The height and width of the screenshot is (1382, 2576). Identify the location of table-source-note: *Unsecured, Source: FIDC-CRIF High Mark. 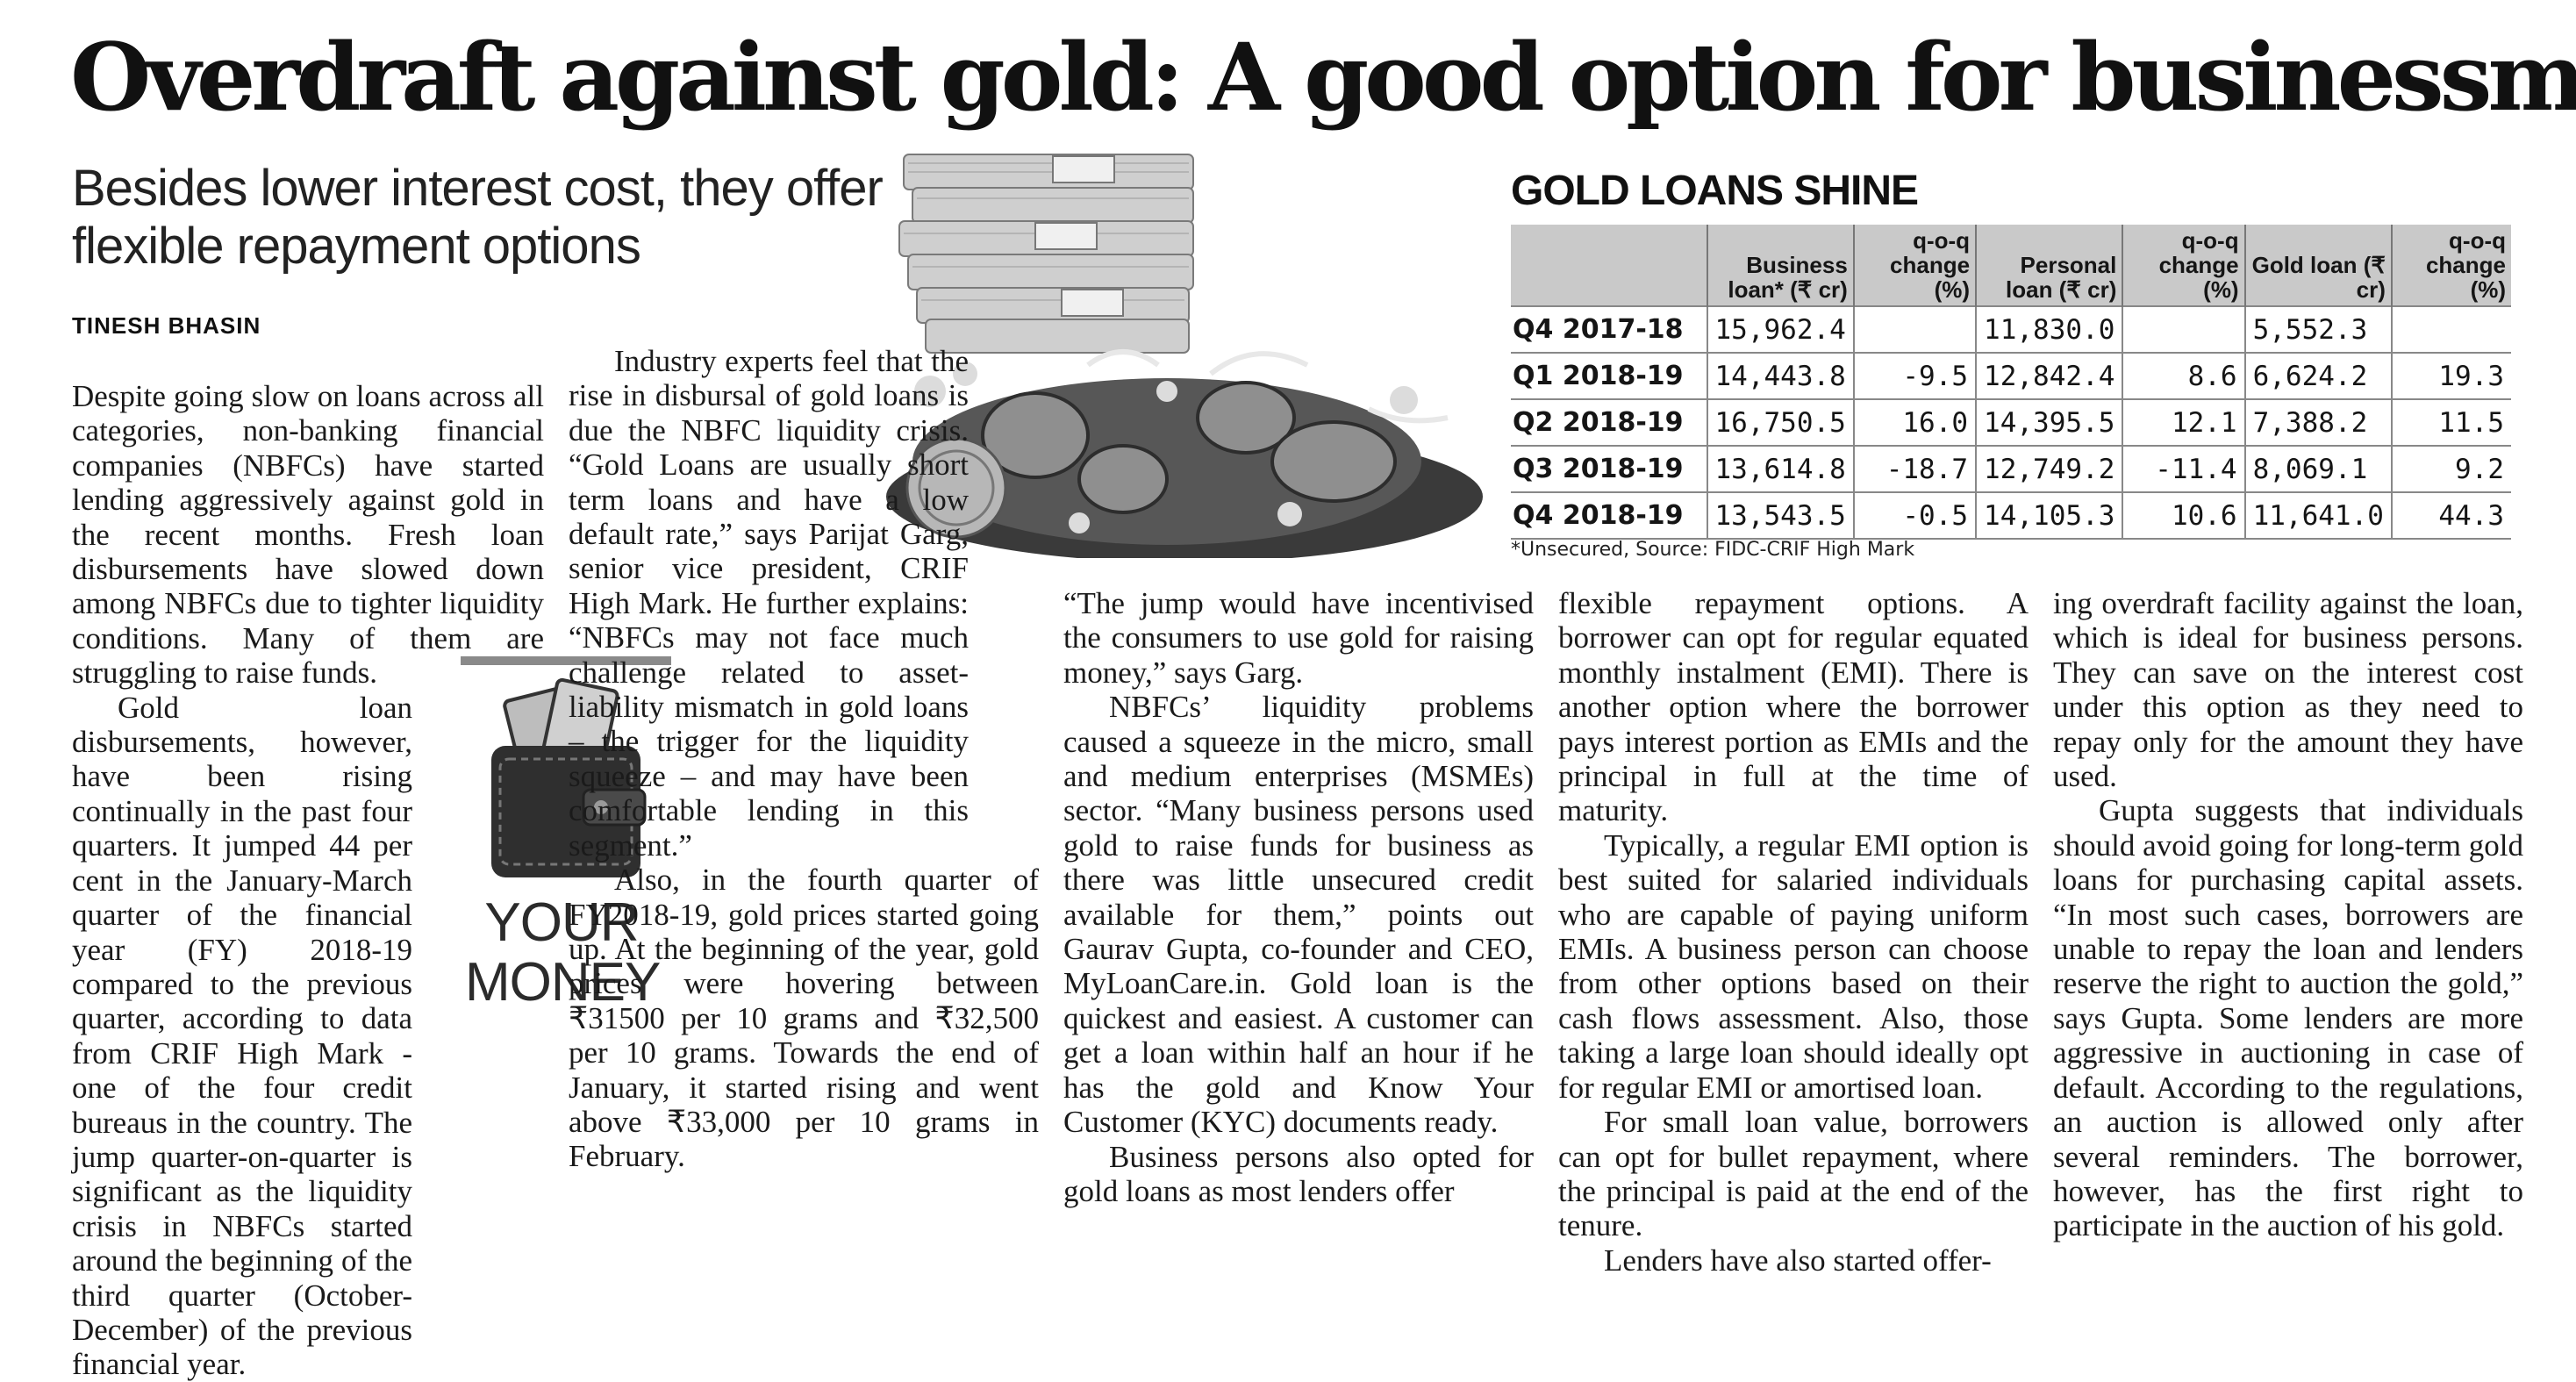
(1713, 550).